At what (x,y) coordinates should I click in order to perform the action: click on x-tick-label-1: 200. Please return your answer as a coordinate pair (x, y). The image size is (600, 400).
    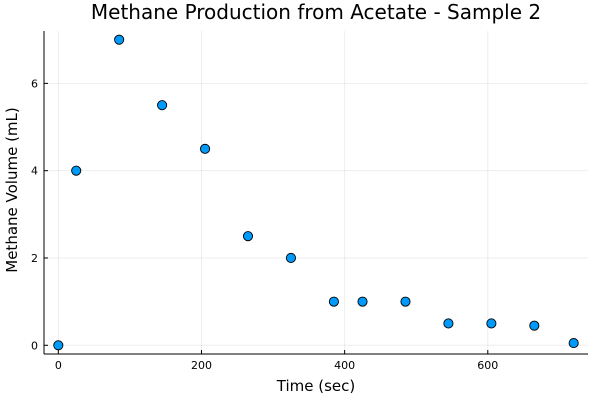
    Looking at the image, I should click on (201, 365).